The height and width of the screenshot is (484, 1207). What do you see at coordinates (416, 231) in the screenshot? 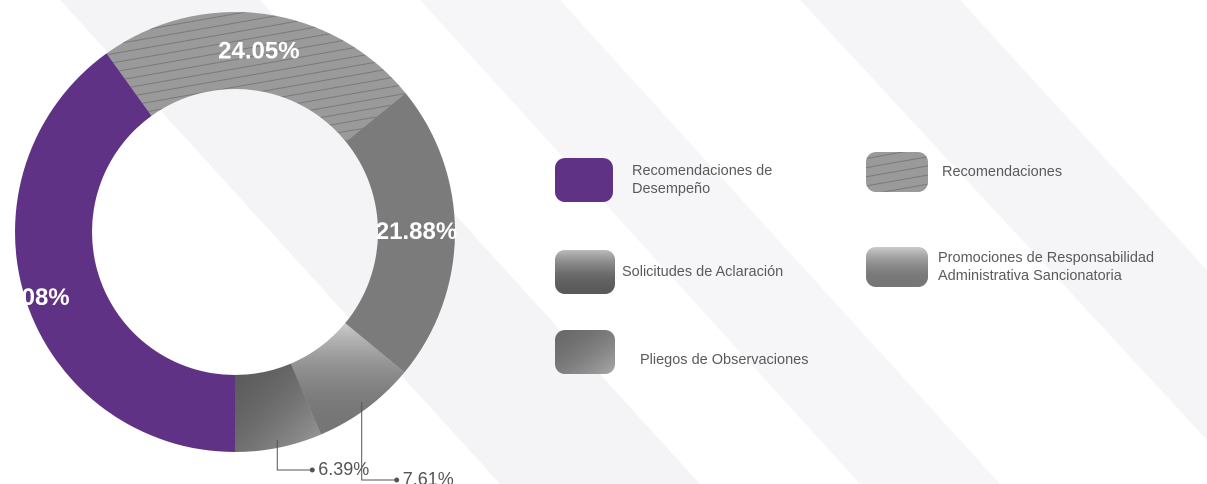
I see `data-label: 21.88%` at bounding box center [416, 231].